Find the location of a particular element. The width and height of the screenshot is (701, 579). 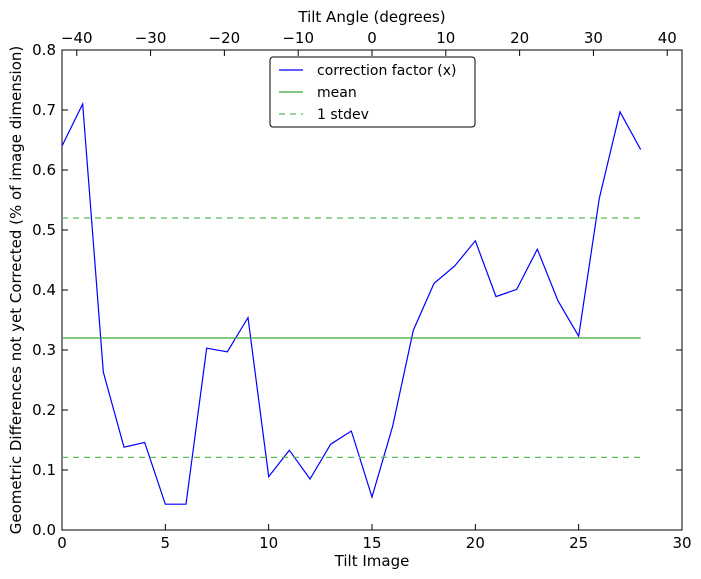

y-tick-label: 0.7 is located at coordinates (44, 110).